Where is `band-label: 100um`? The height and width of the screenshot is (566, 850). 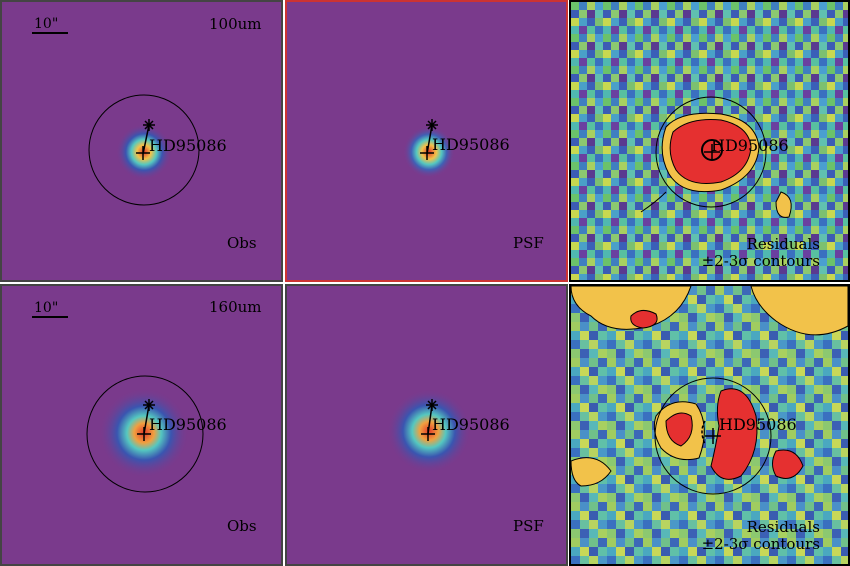 band-label: 100um is located at coordinates (235, 24).